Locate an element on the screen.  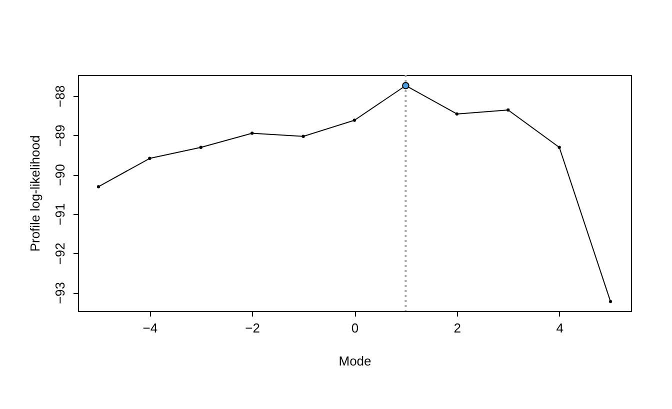
x-axis-title: Mode is located at coordinates (355, 361).